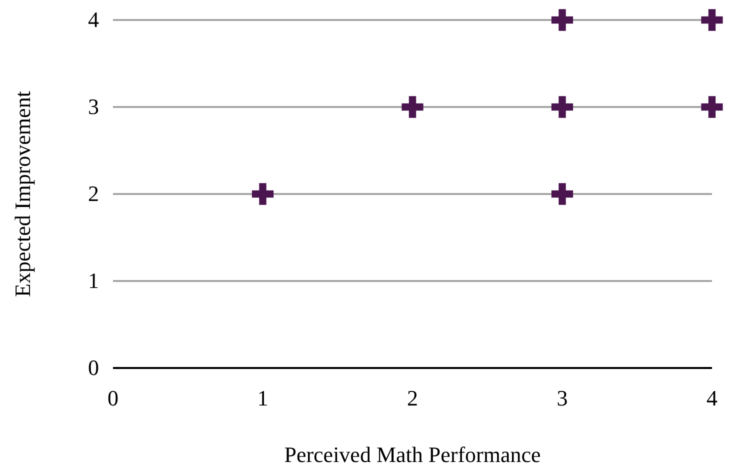 This screenshot has height=473, width=731. Describe the element at coordinates (562, 398) in the screenshot. I see `x-tick-label: 3` at that location.